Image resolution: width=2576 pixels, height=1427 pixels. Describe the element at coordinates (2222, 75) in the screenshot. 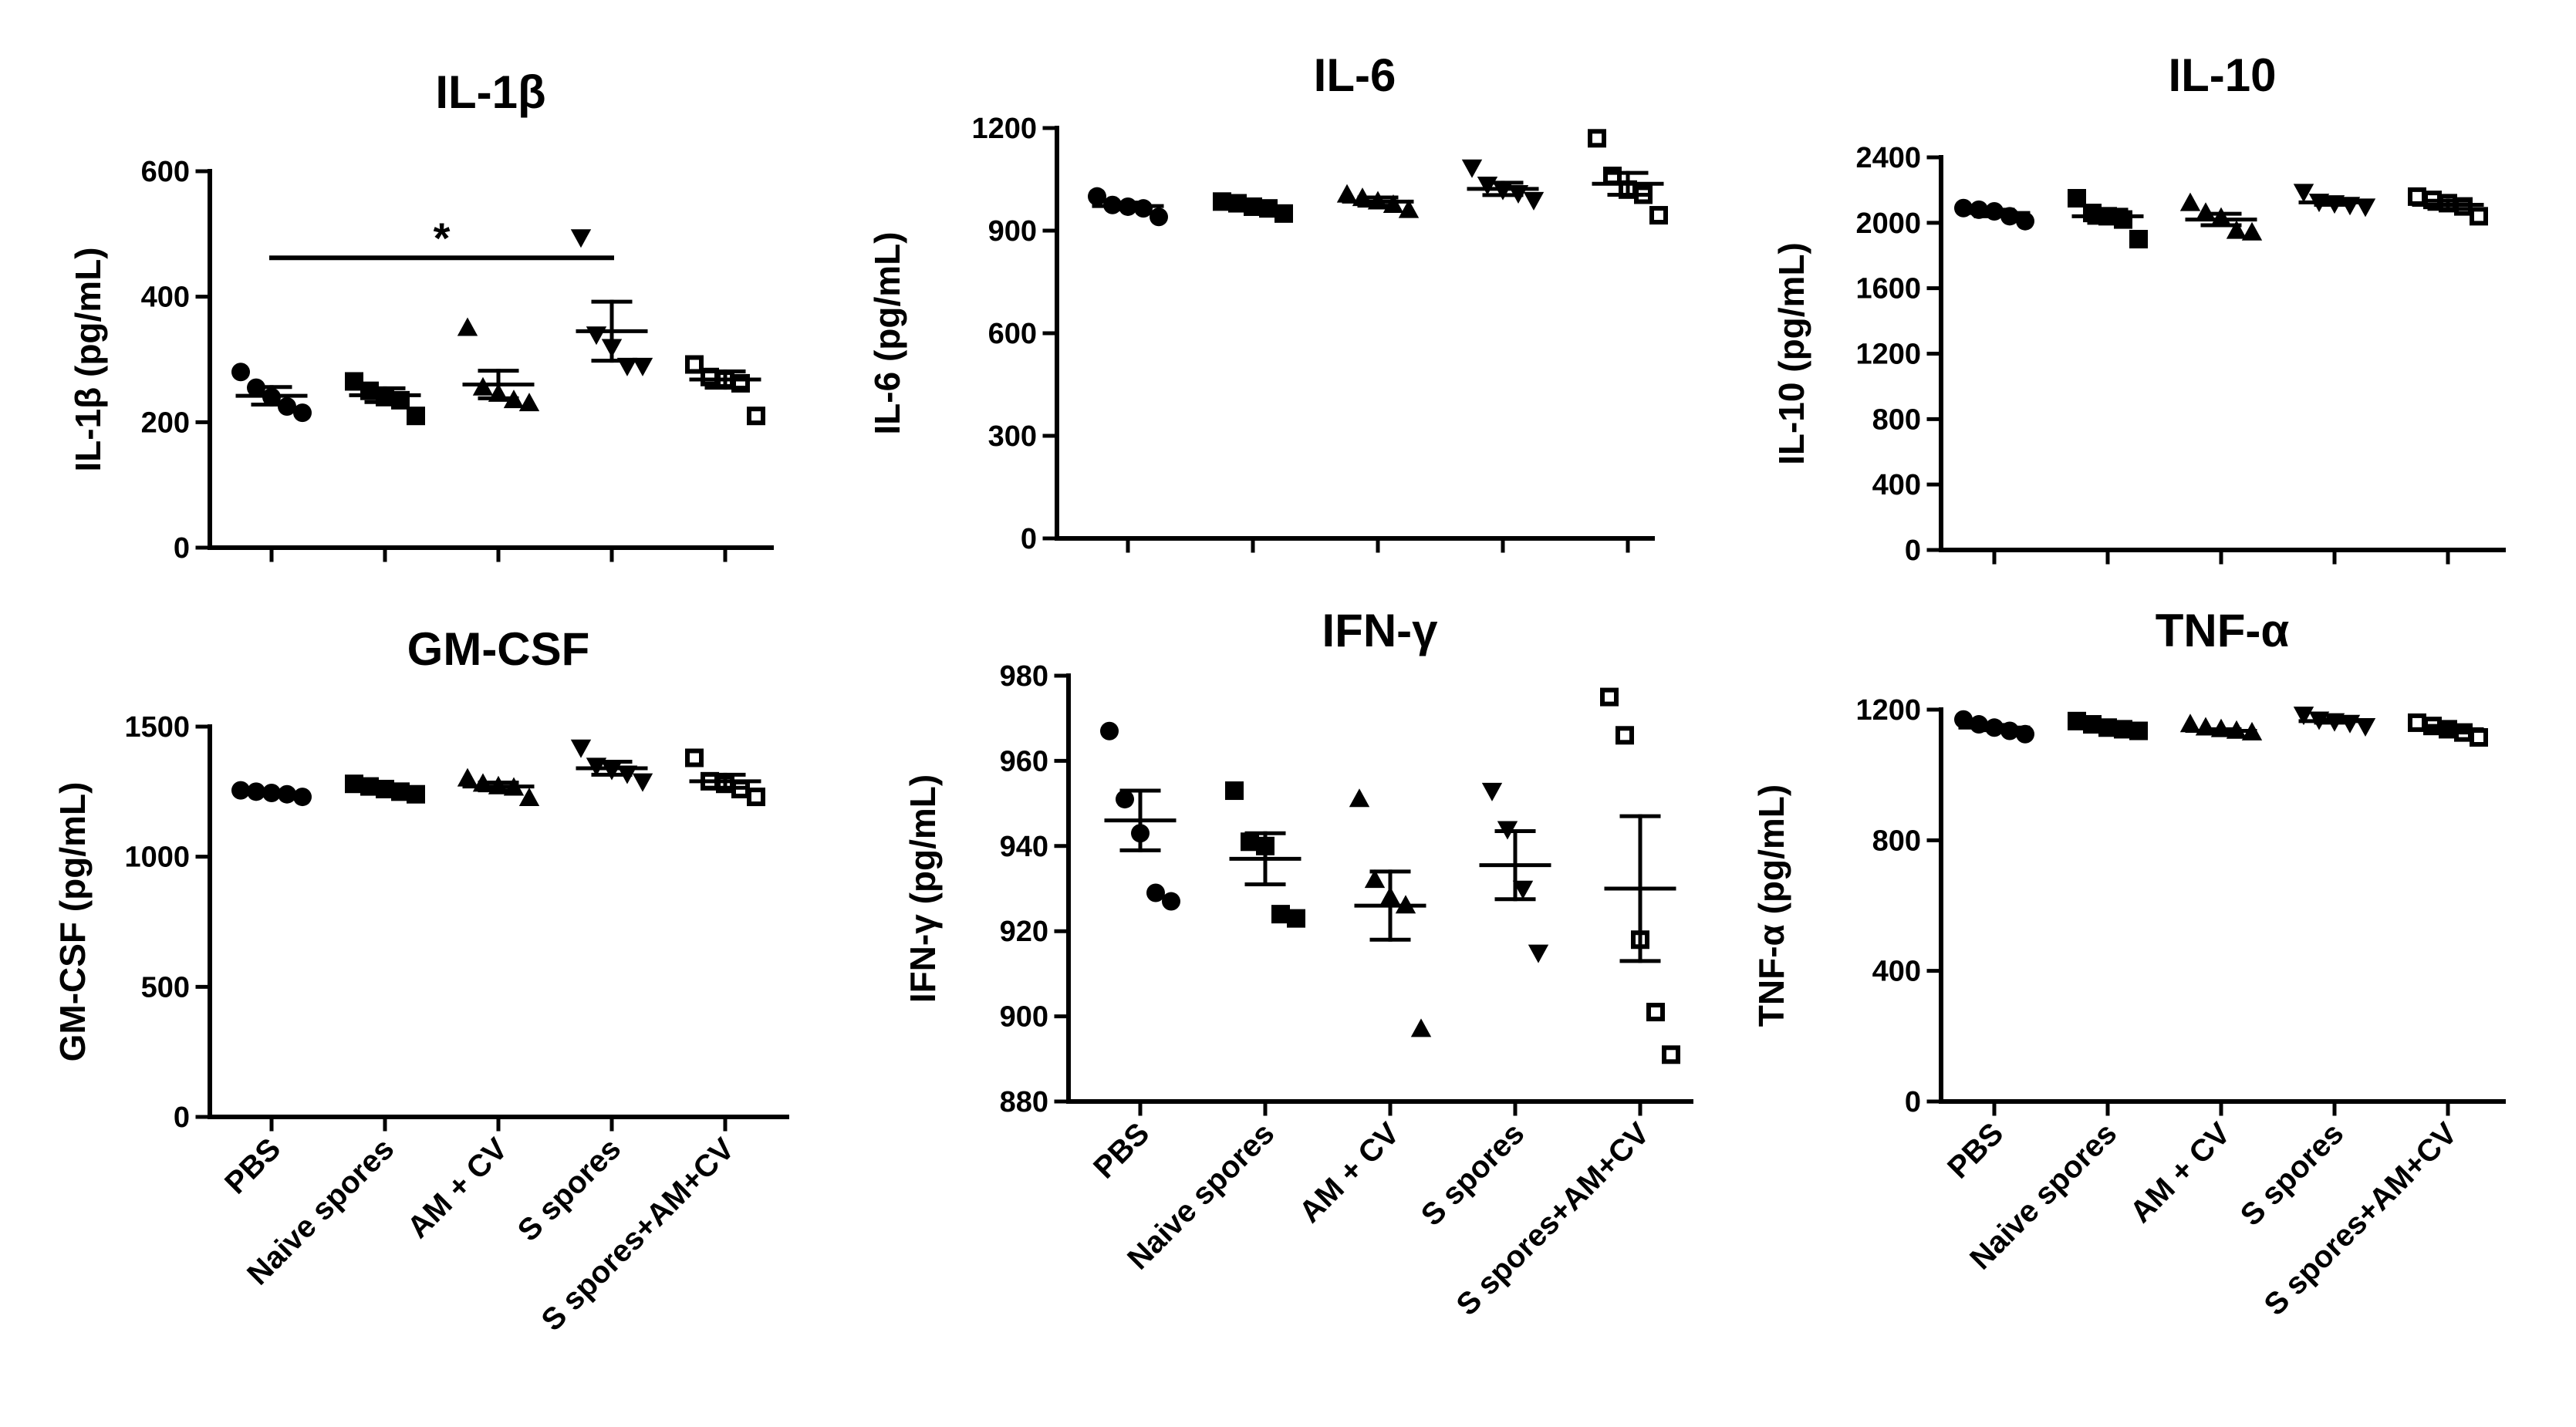

I see `panel-title: IL-10` at that location.